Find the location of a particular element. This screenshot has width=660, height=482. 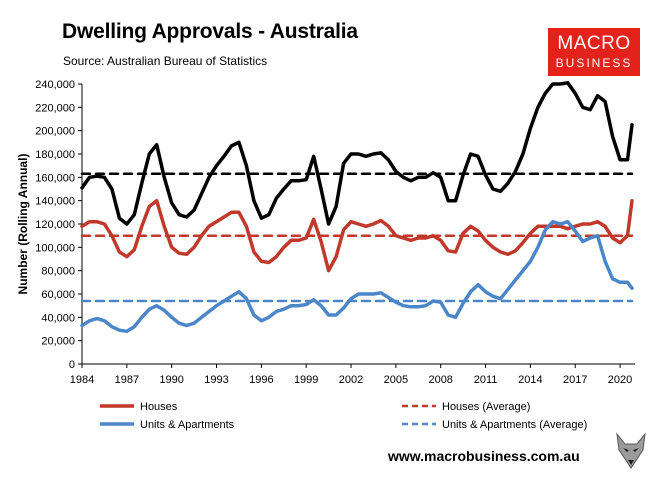

y-tick-label: 40,000 is located at coordinates (58, 318).